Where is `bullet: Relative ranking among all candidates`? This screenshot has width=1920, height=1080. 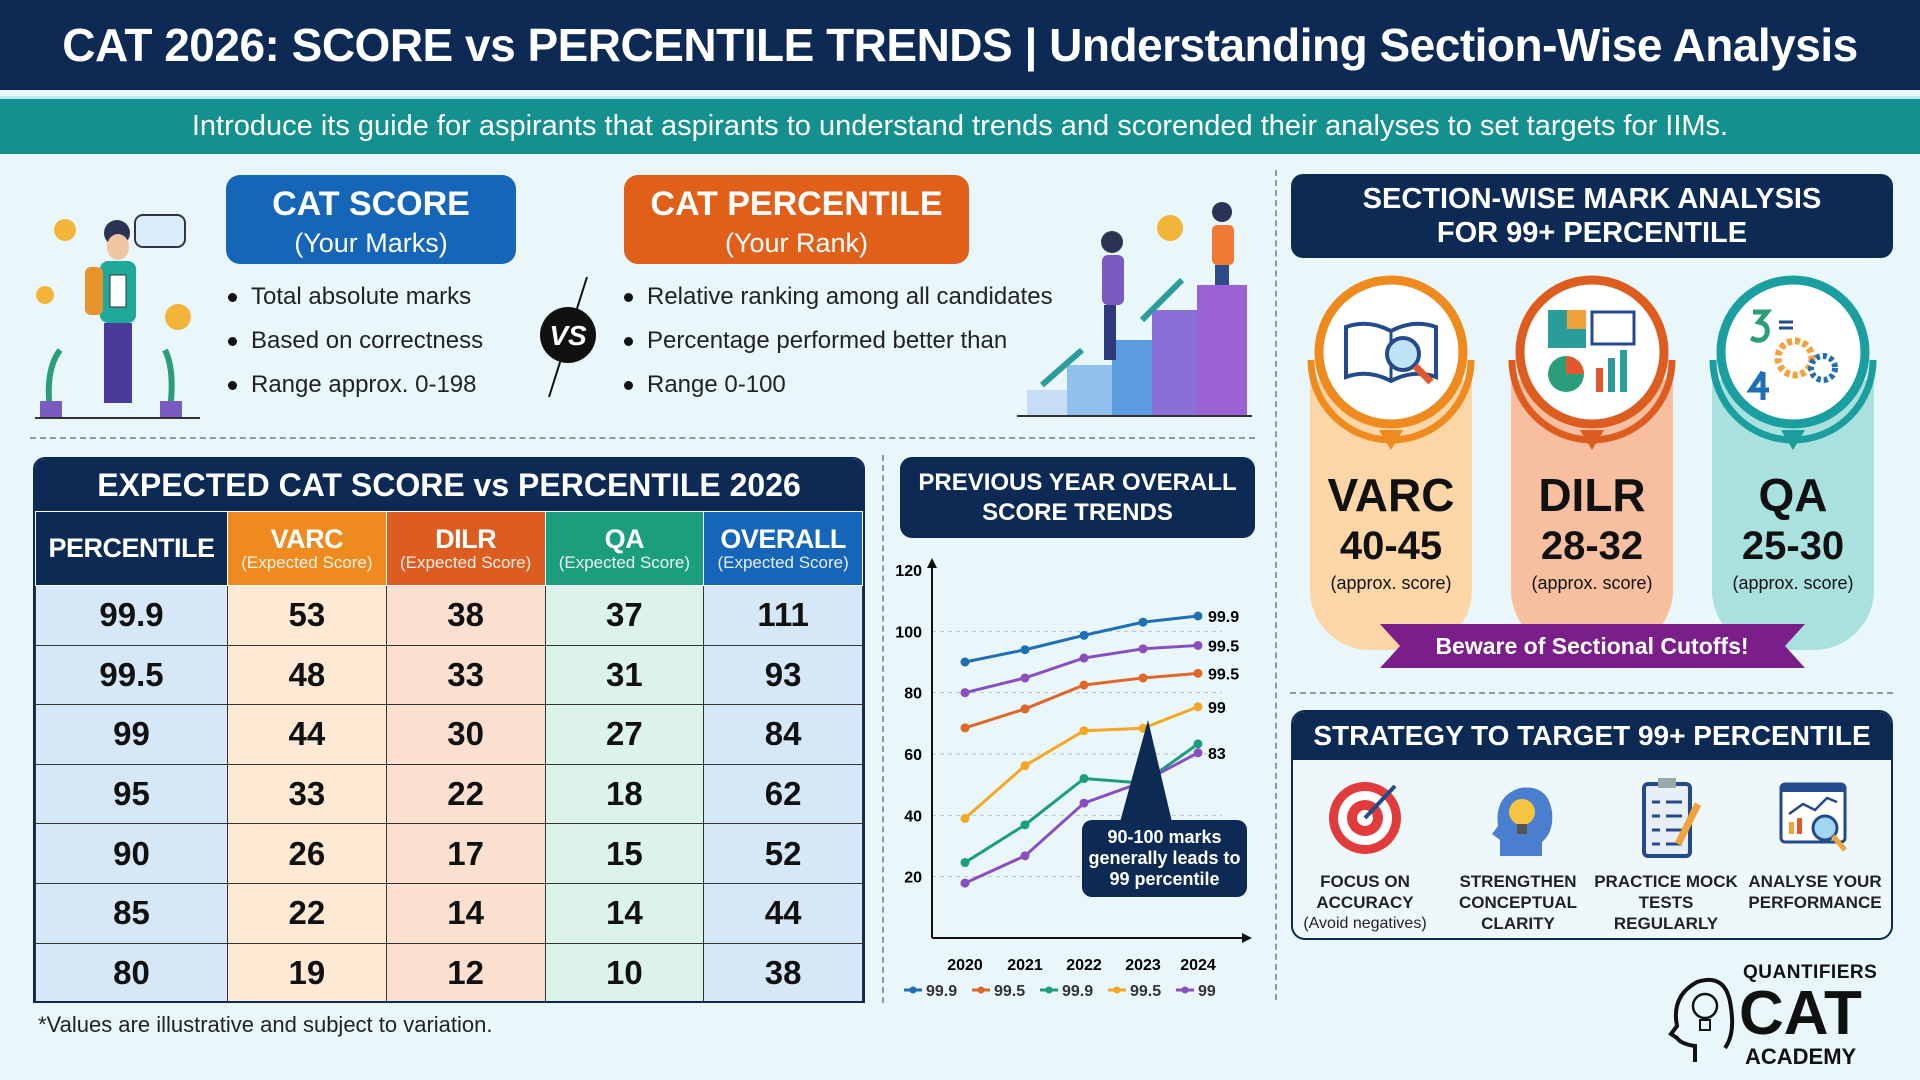
bullet: Relative ranking among all candidates is located at coordinates (838, 297).